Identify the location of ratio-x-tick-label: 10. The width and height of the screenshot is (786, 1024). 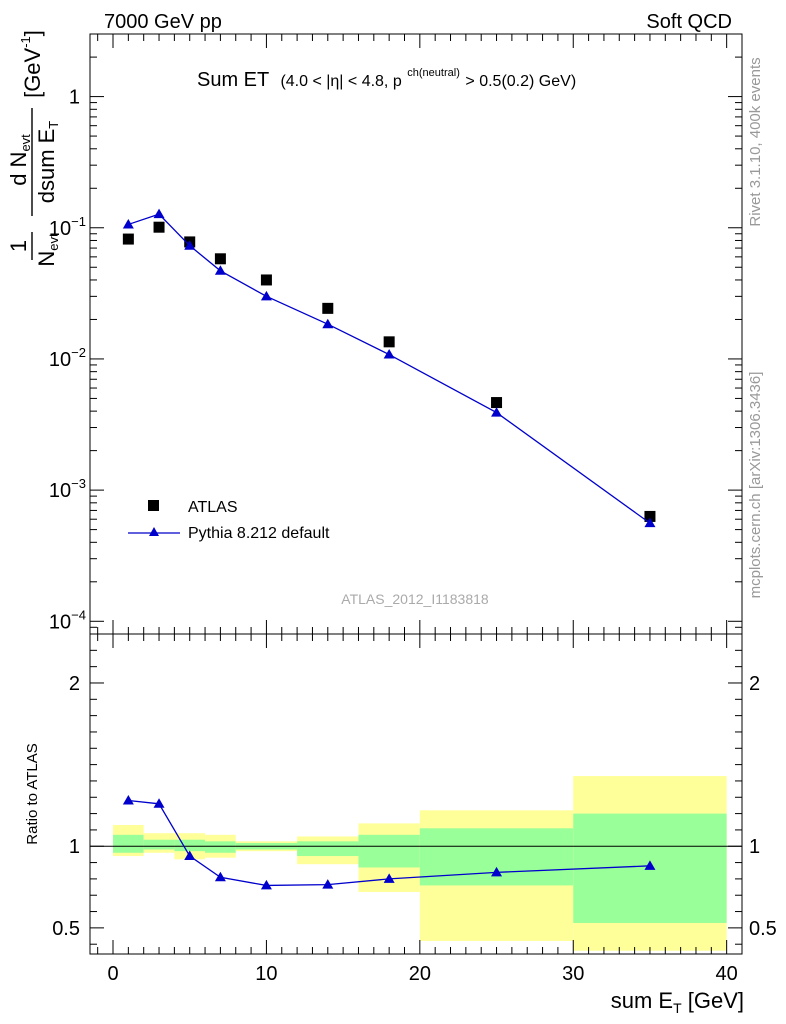
(266, 974).